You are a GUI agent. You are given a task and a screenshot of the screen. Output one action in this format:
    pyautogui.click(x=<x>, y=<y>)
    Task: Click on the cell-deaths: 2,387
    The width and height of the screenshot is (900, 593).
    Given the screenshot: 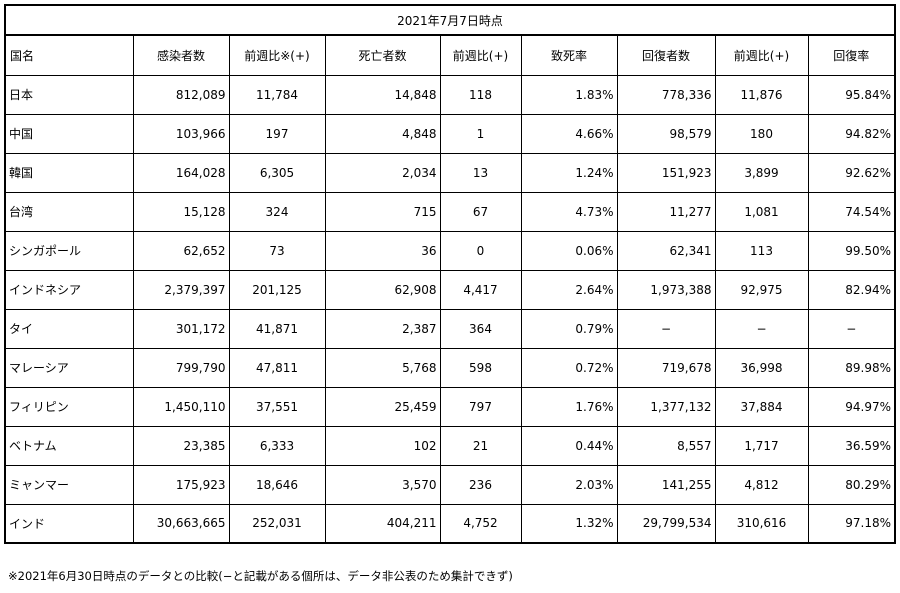 What is the action you would take?
    pyautogui.click(x=382, y=328)
    